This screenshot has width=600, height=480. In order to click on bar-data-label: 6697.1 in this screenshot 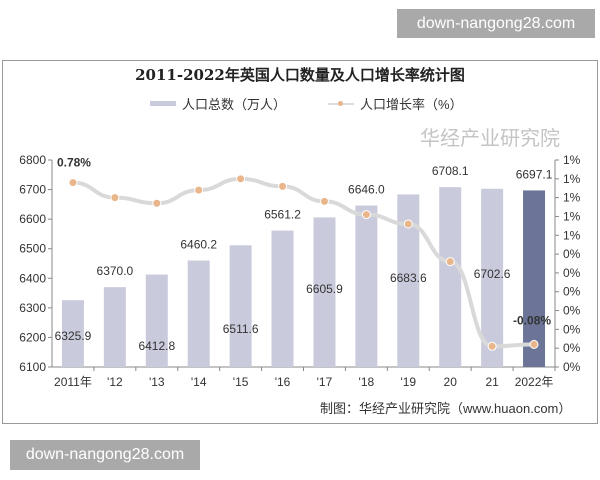, I will do `click(534, 174)`.